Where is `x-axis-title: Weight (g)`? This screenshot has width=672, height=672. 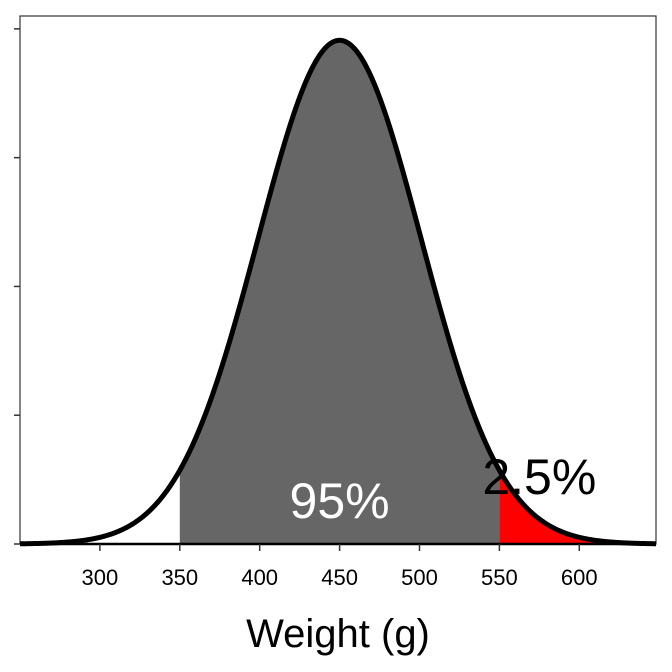 x-axis-title: Weight (g) is located at coordinates (338, 634).